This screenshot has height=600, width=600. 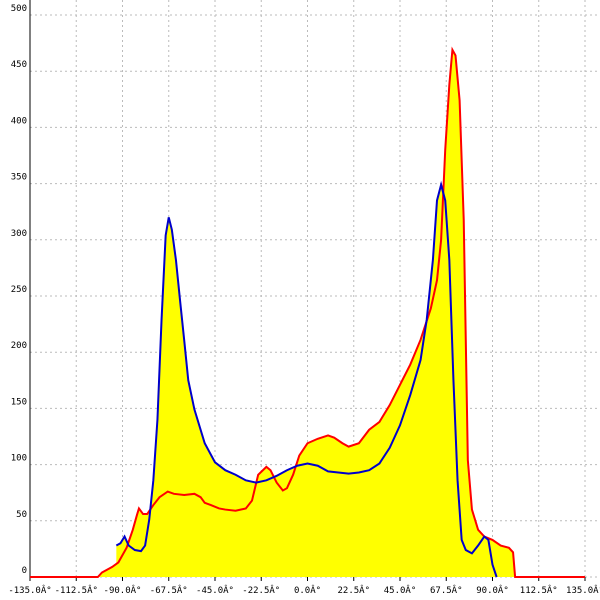 I want to click on x-tick-label: -22.5Â°, so click(x=261, y=590).